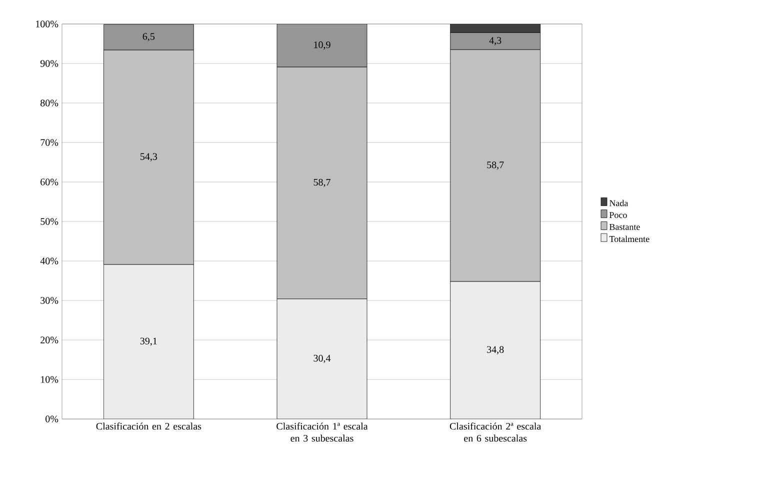 The width and height of the screenshot is (776, 497). I want to click on y-tick-label: 30%, so click(49, 300).